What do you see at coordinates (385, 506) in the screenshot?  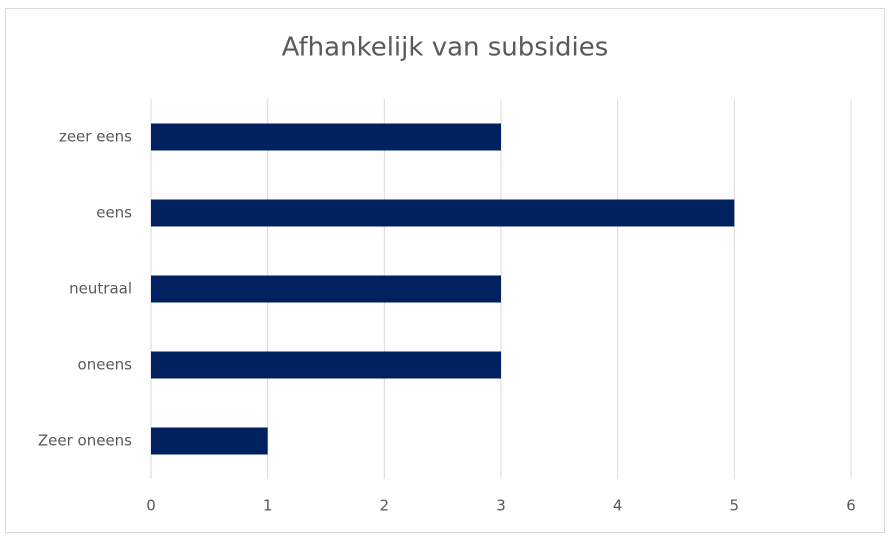 I see `x-tick-label: 2` at bounding box center [385, 506].